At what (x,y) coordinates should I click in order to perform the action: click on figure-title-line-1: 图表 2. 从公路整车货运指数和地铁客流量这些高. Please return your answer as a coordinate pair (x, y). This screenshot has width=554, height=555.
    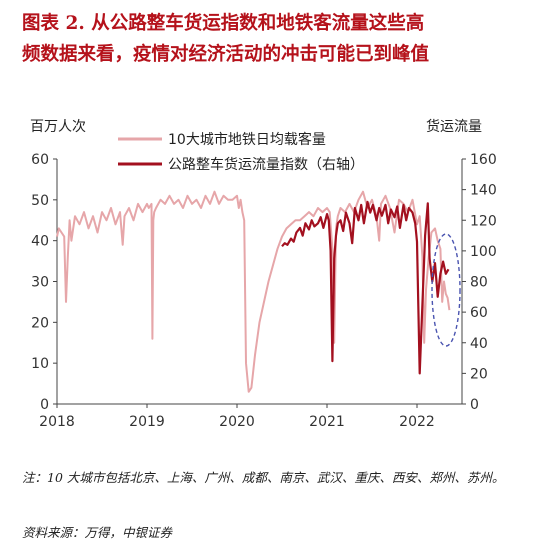
    Looking at the image, I should click on (223, 23).